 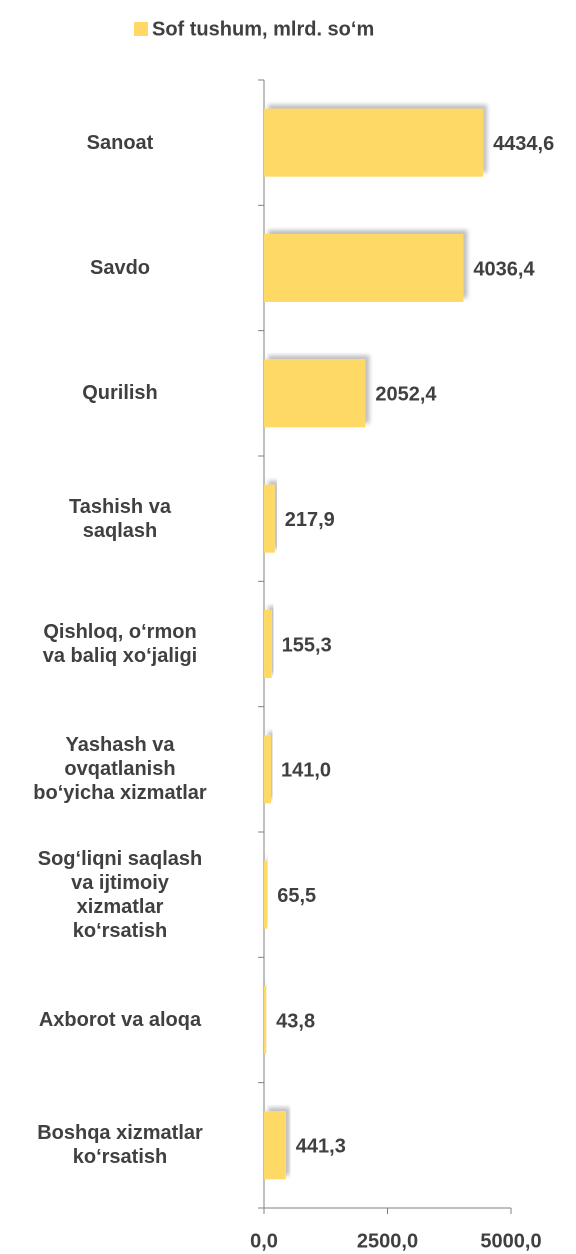 What do you see at coordinates (310, 520) in the screenshot?
I see `value-label: 217,9` at bounding box center [310, 520].